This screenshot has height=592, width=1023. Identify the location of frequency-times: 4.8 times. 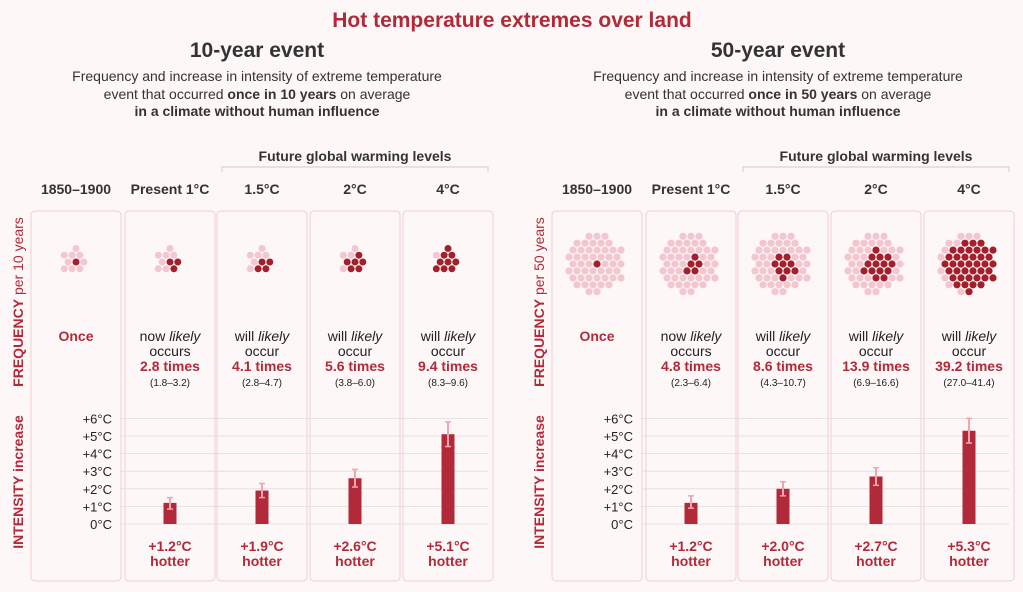
(691, 366).